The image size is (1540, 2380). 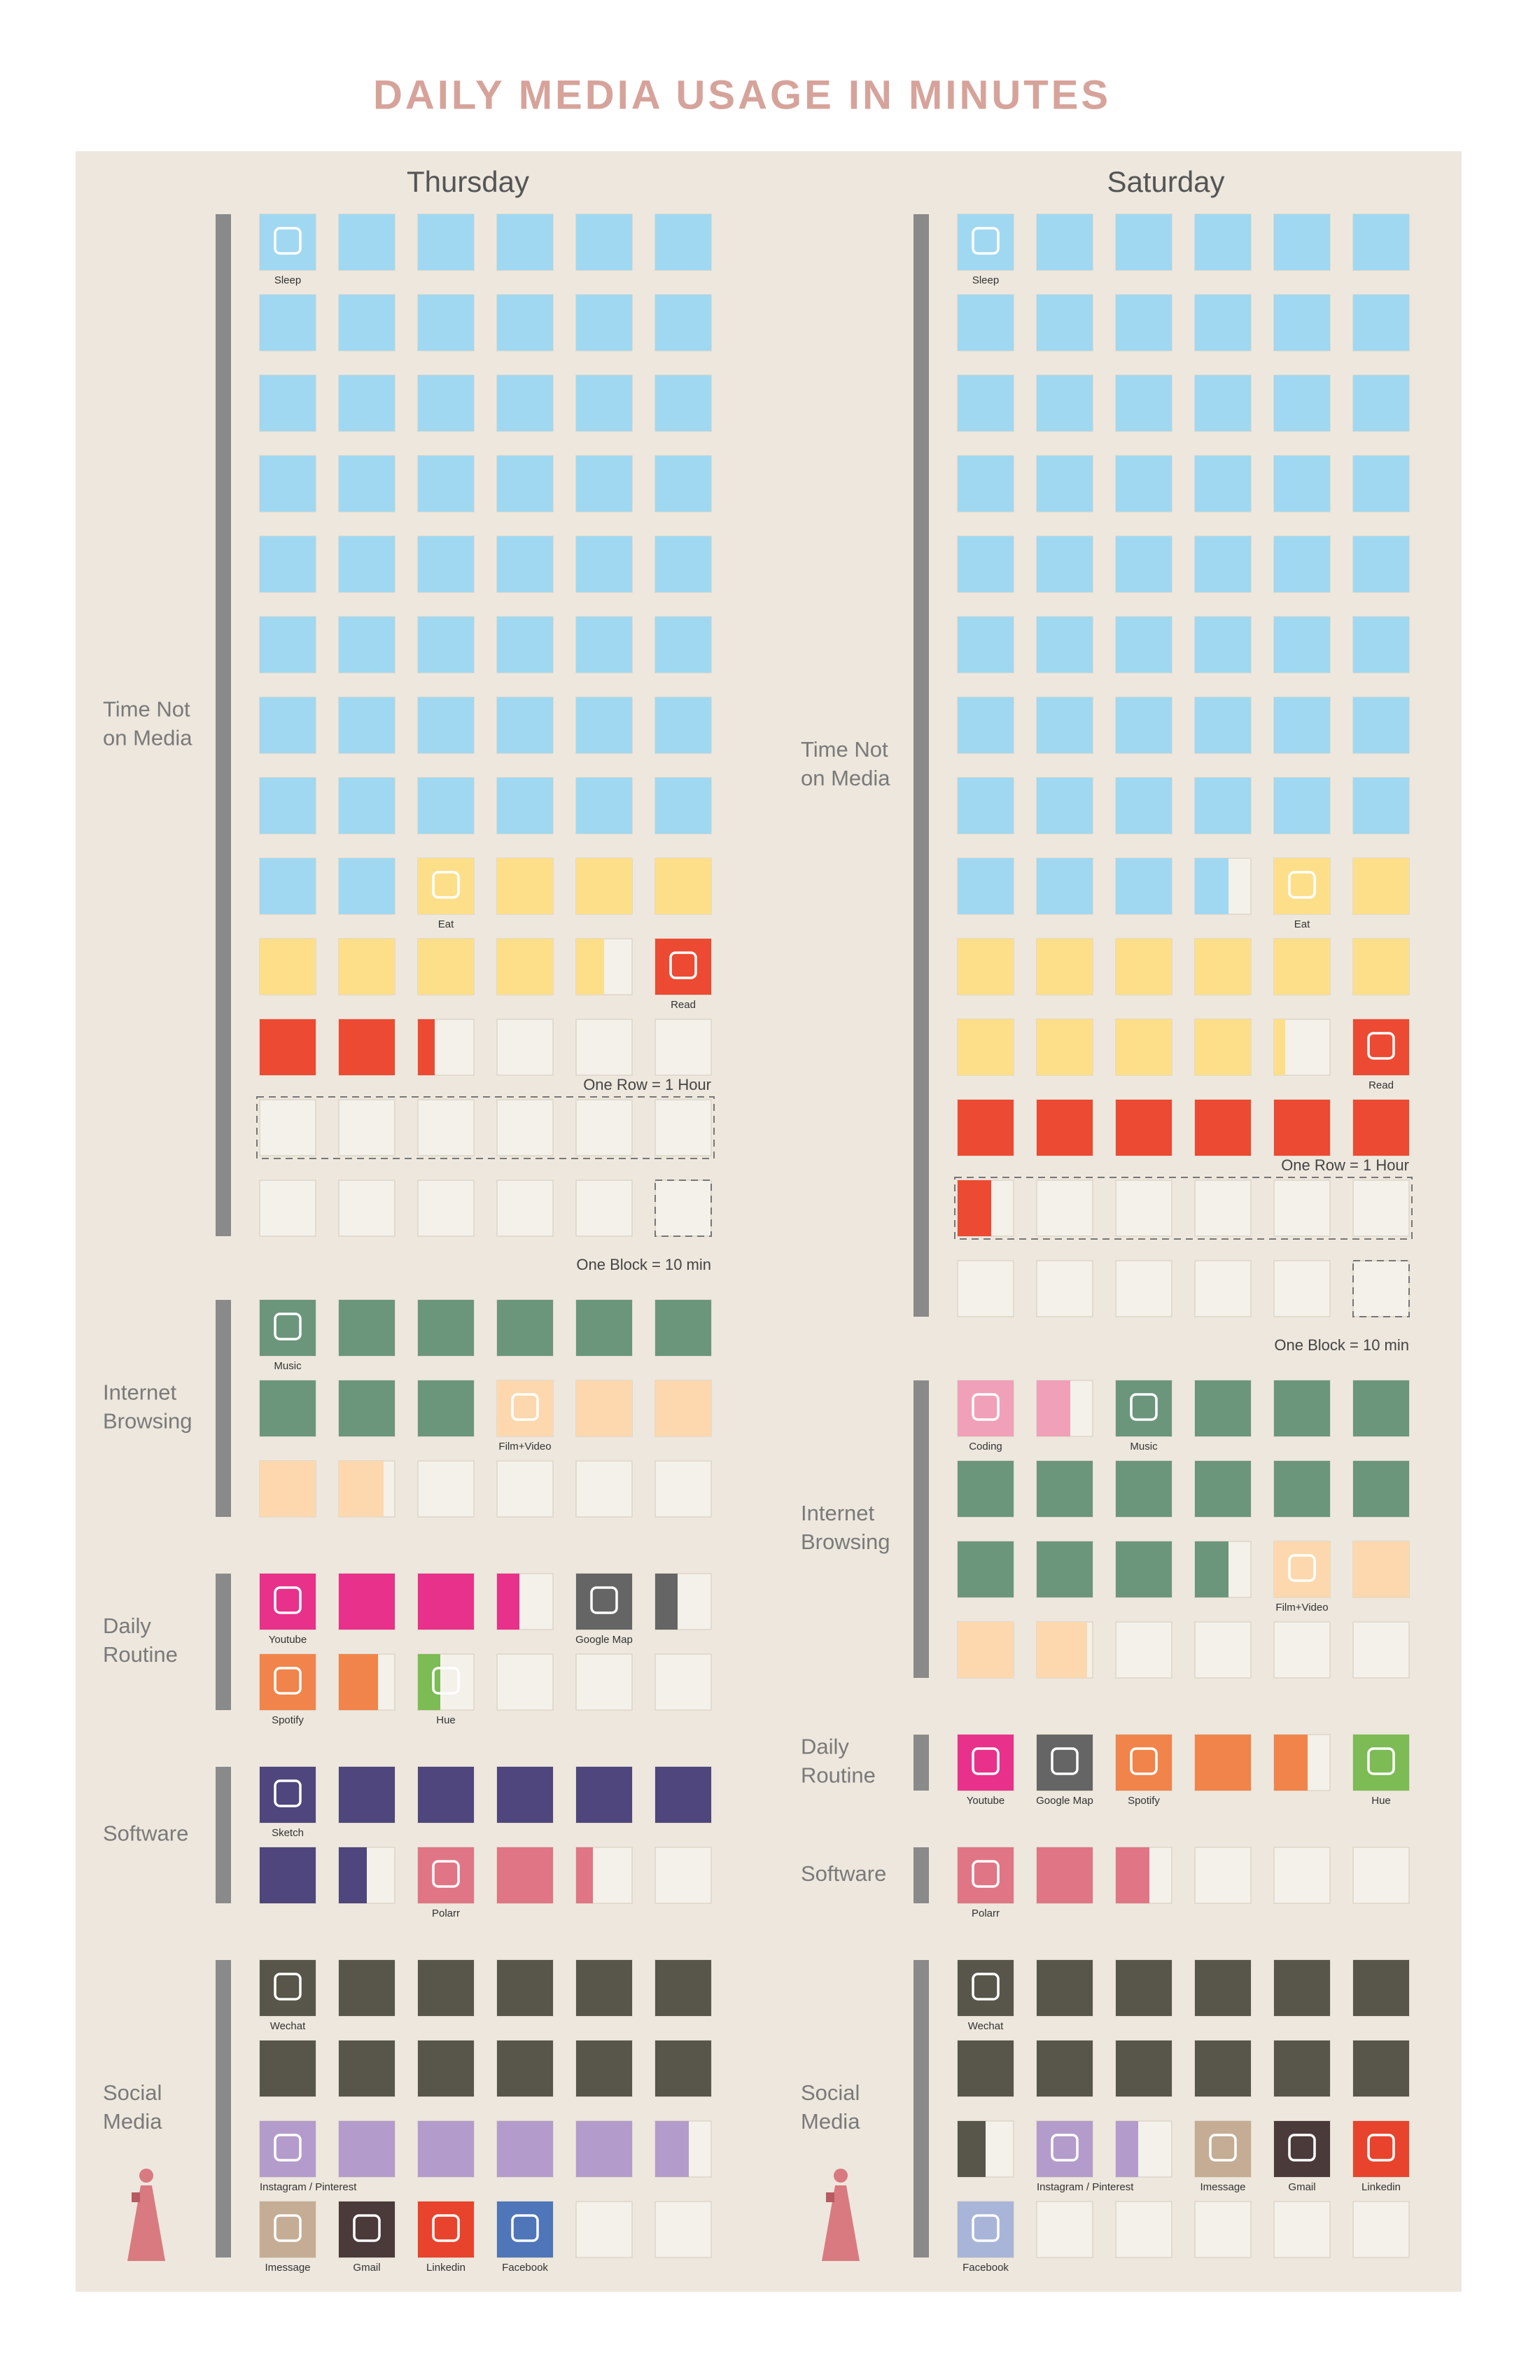 I want to click on block-note: One Block = 10 min, so click(x=643, y=1264).